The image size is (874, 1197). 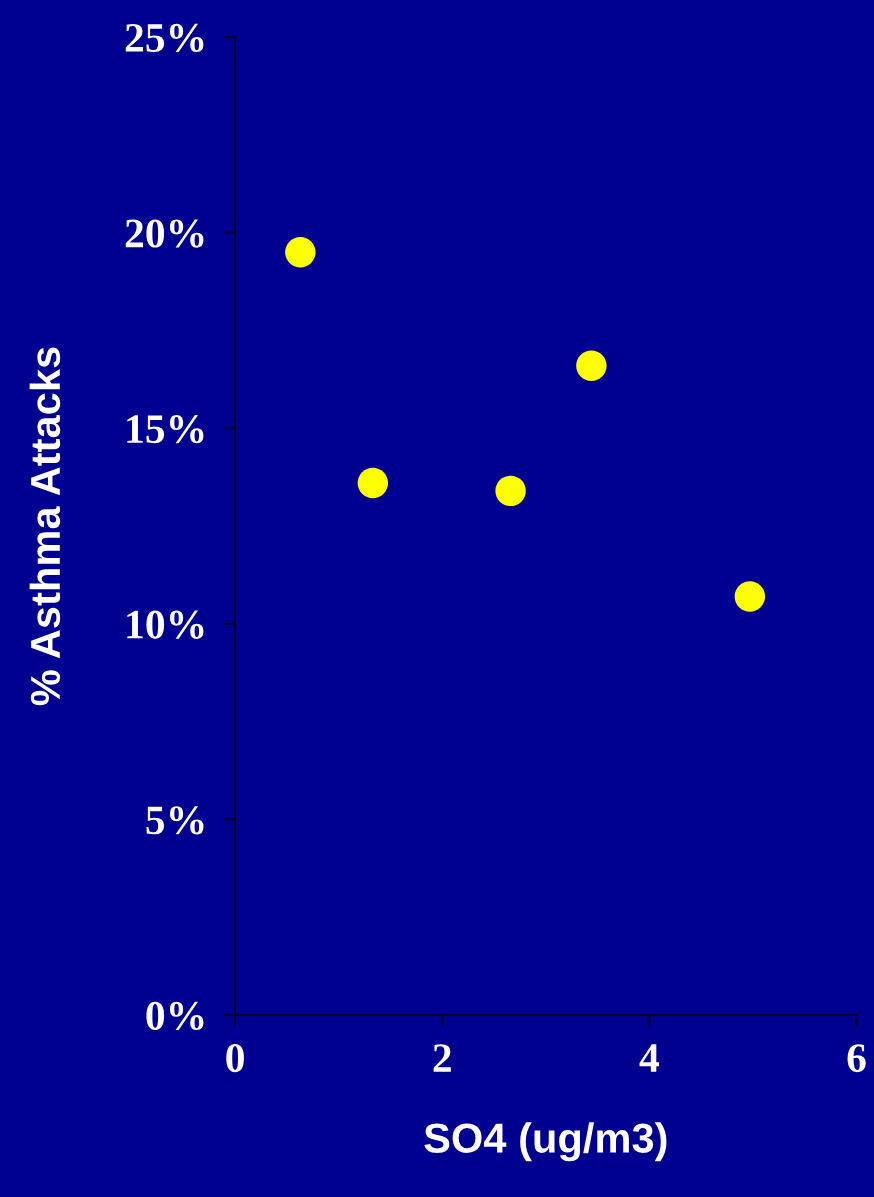 I want to click on y-tick-label: 10%, so click(x=165, y=624).